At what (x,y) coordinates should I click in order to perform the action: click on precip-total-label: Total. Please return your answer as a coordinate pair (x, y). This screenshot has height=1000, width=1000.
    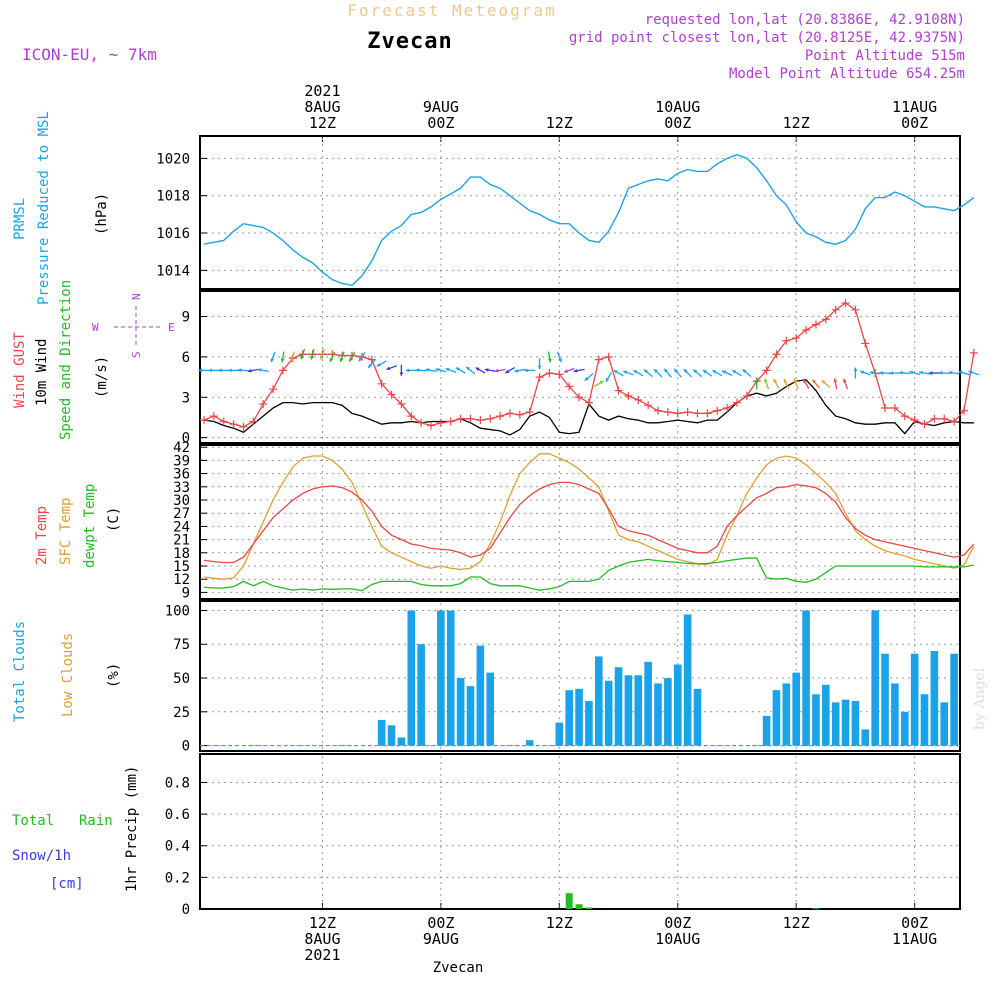
    Looking at the image, I should click on (33, 821).